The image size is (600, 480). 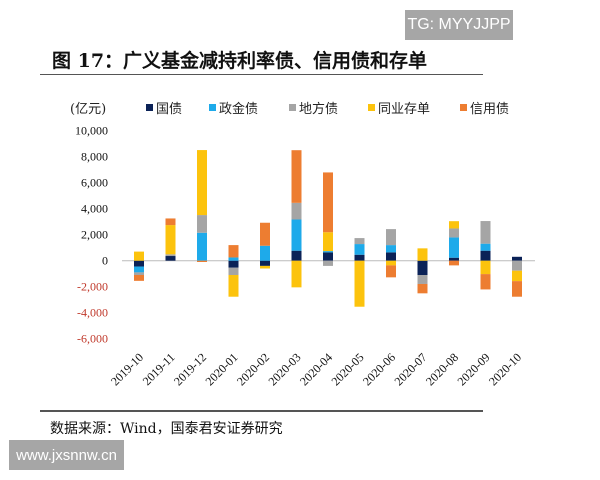 What do you see at coordinates (94, 183) in the screenshot?
I see `y-tick-label: 6,000` at bounding box center [94, 183].